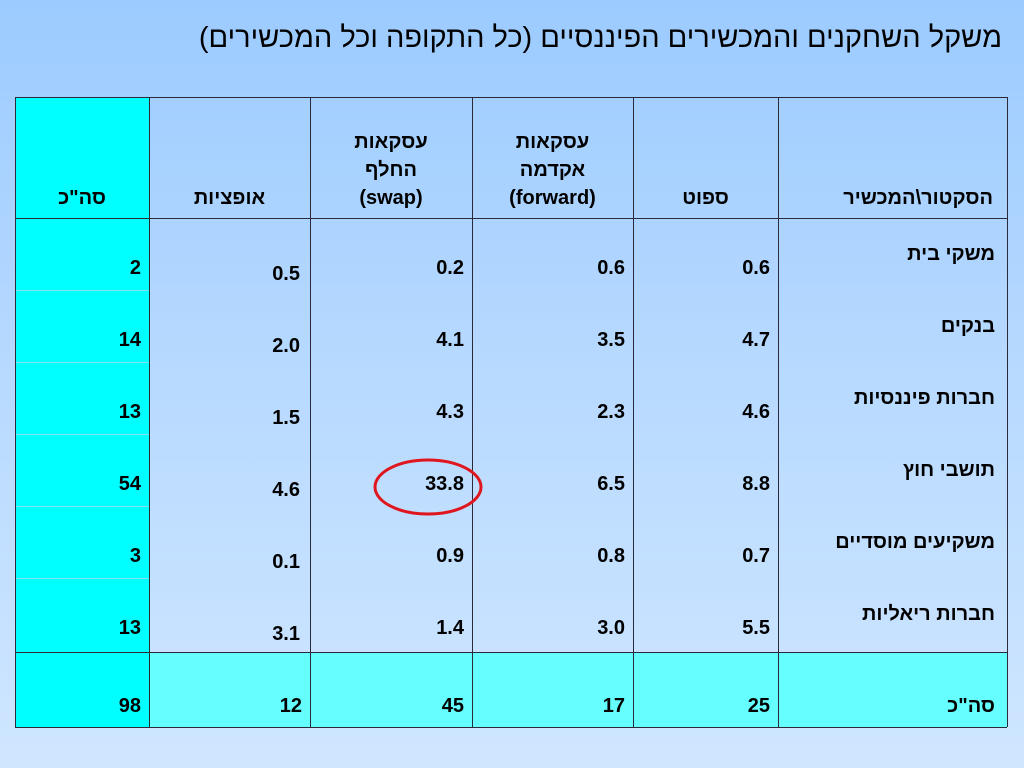  What do you see at coordinates (611, 412) in the screenshot?
I see `cell-value: 2.3` at bounding box center [611, 412].